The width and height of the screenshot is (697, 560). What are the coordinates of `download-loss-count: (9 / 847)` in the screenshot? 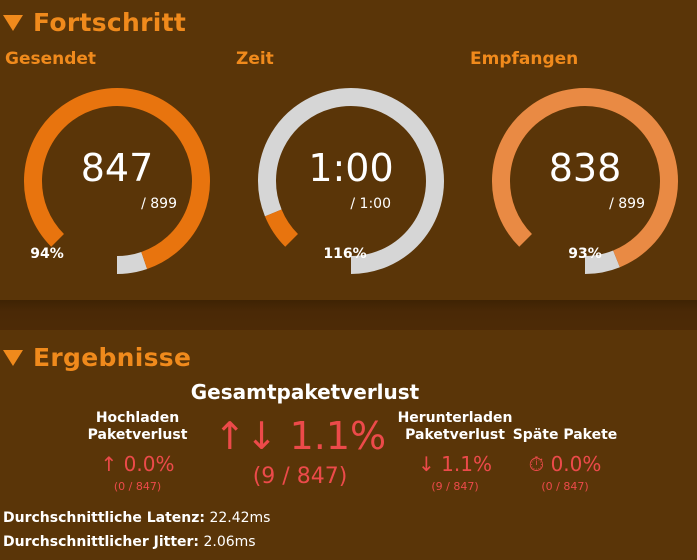 It's located at (455, 486).